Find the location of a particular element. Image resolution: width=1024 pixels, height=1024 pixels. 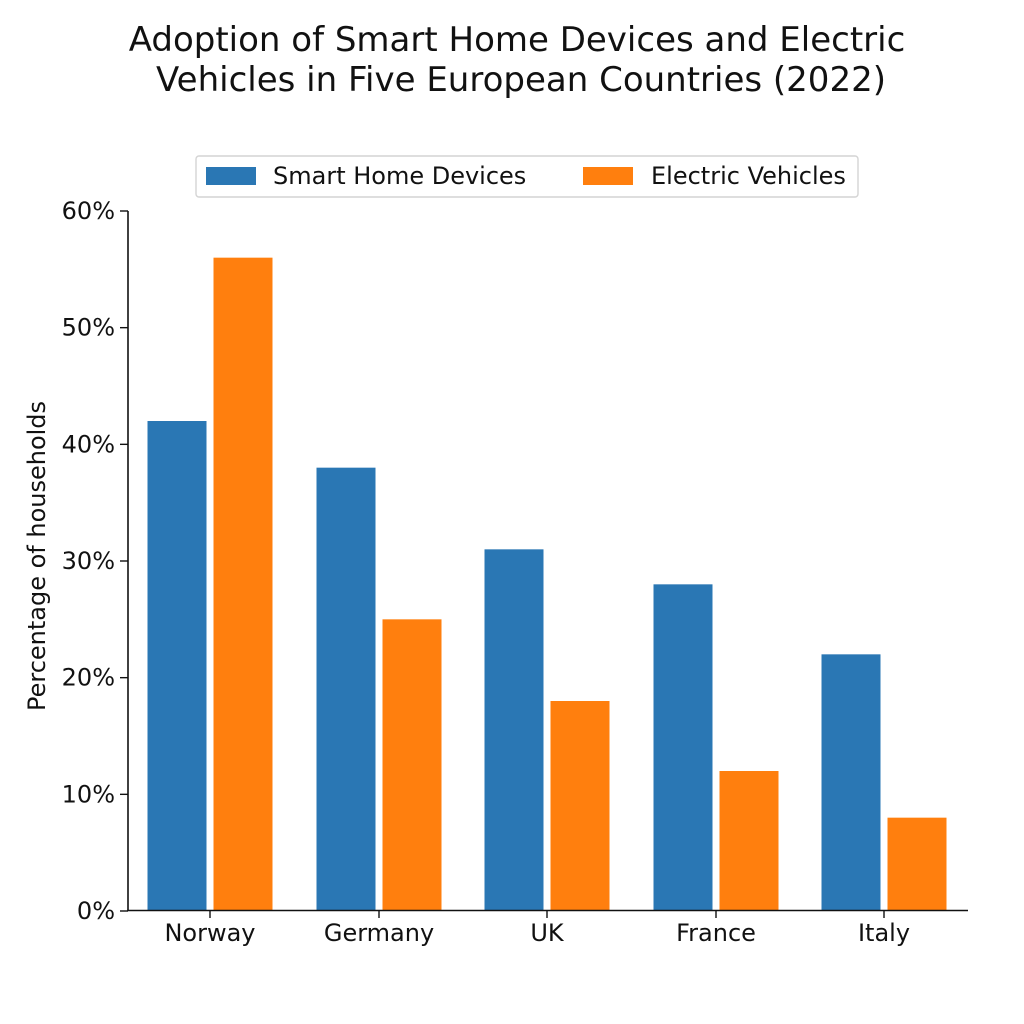

y-tick-label: 10% is located at coordinates (88, 794).